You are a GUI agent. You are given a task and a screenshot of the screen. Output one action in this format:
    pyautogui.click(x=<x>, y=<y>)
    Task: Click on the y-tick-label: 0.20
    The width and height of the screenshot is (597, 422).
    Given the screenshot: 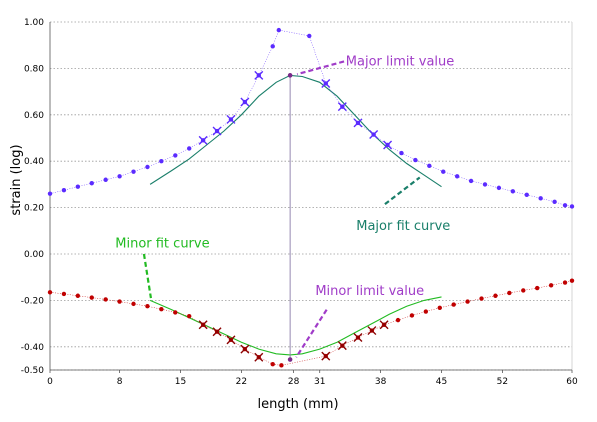 What is the action you would take?
    pyautogui.click(x=34, y=209)
    